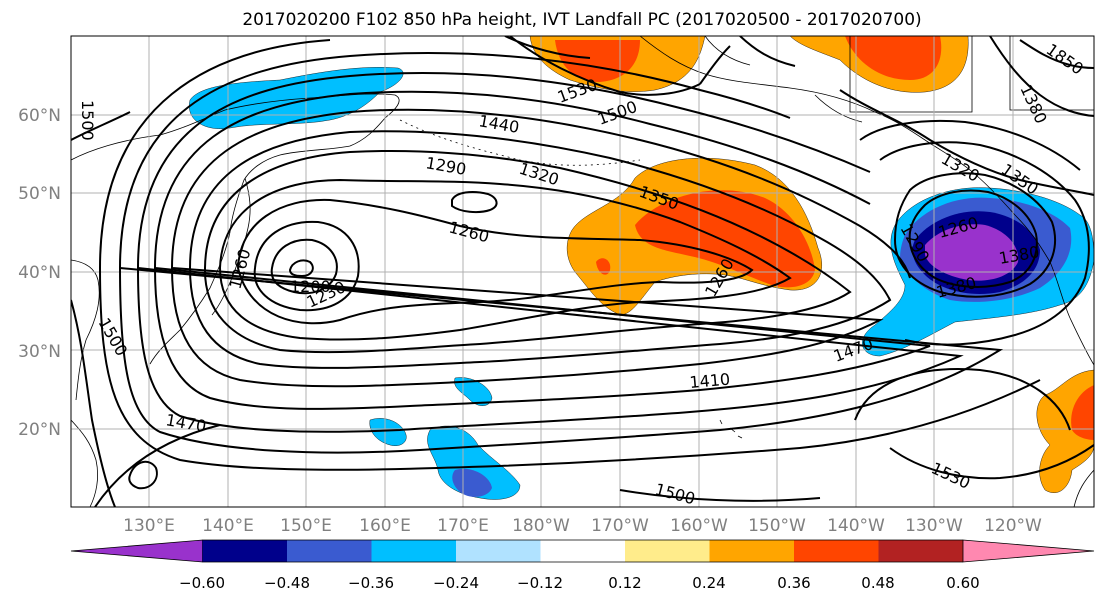 The image size is (1105, 601). What do you see at coordinates (972, 252) in the screenshot?
I see `negative-anomaly-west-coast-core` at bounding box center [972, 252].